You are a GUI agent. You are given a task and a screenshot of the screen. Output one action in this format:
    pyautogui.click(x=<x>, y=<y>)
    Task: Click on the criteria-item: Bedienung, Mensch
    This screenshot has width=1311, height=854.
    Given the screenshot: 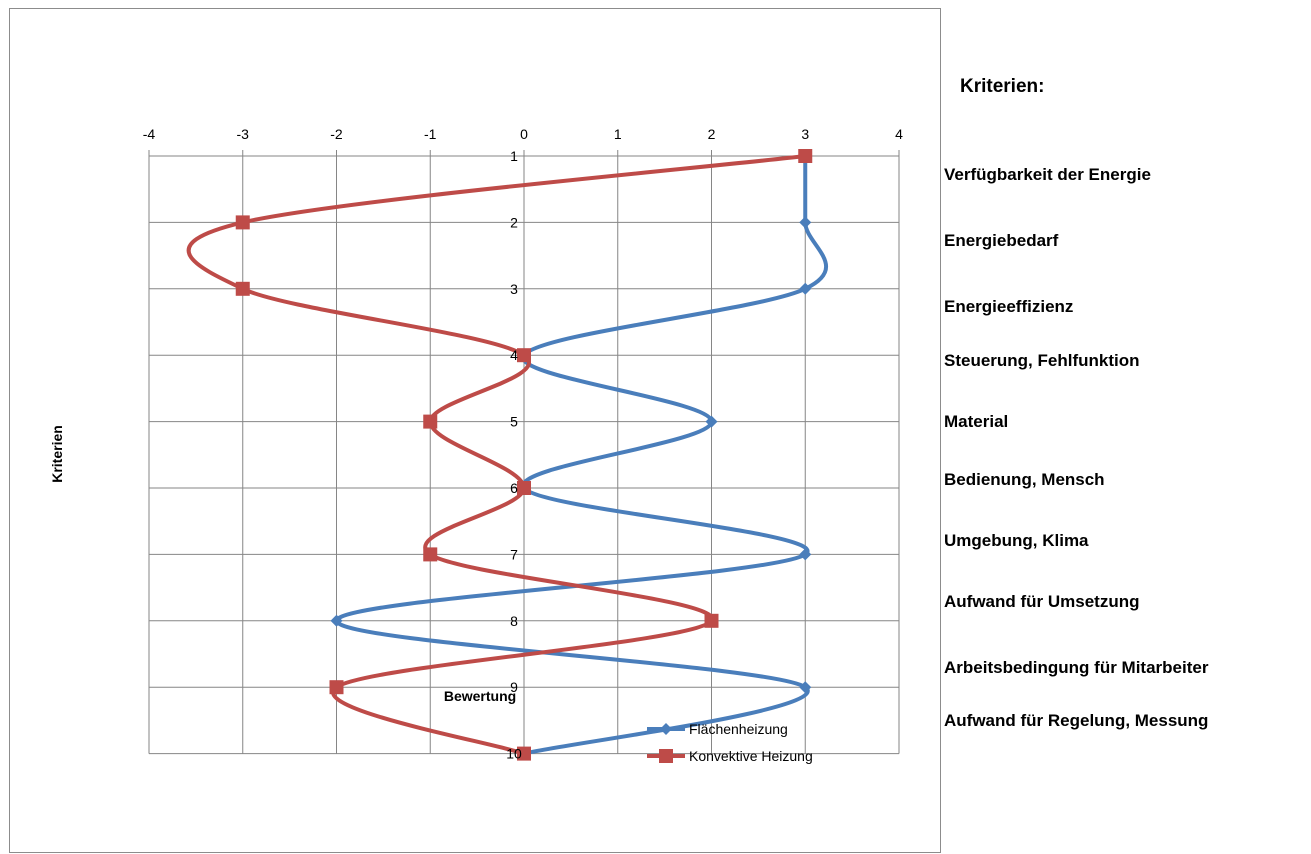 What is the action you would take?
    pyautogui.click(x=1024, y=479)
    